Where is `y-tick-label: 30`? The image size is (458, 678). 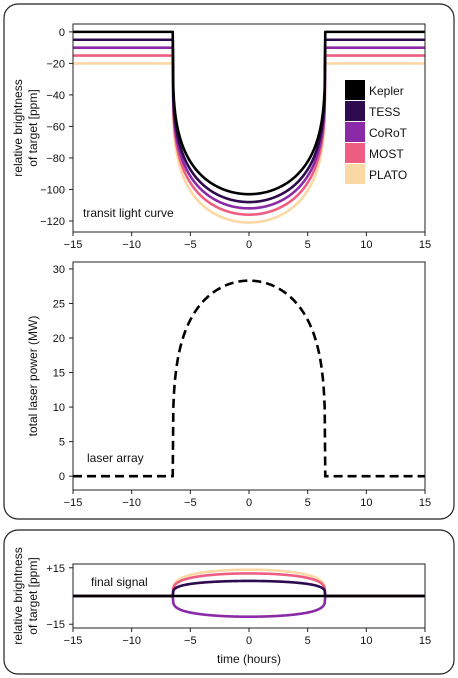
y-tick-label: 30 is located at coordinates (59, 270).